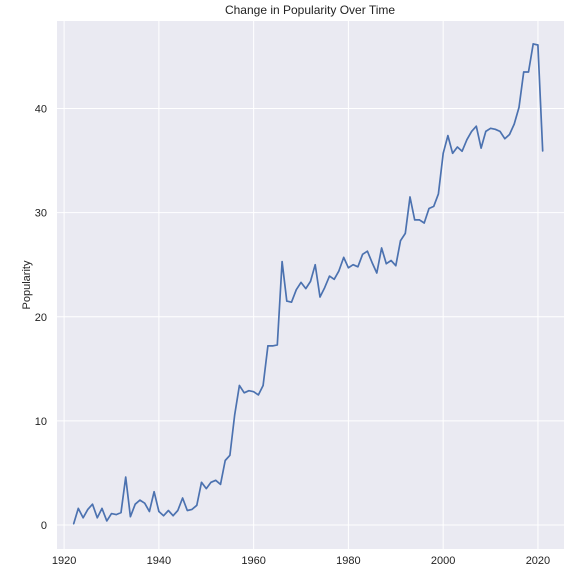 This screenshot has height=576, width=576. I want to click on y-tick-label: 30, so click(41, 214).